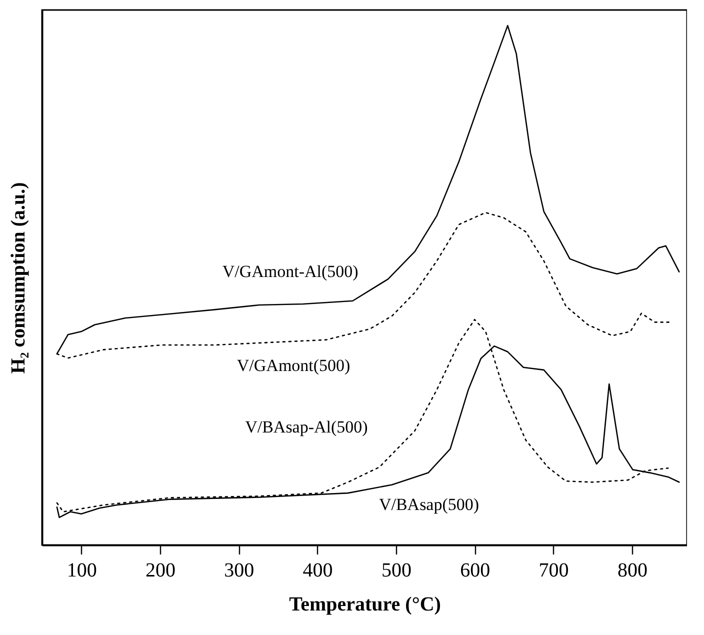  What do you see at coordinates (553, 571) in the screenshot?
I see `x-tick-label: 700` at bounding box center [553, 571].